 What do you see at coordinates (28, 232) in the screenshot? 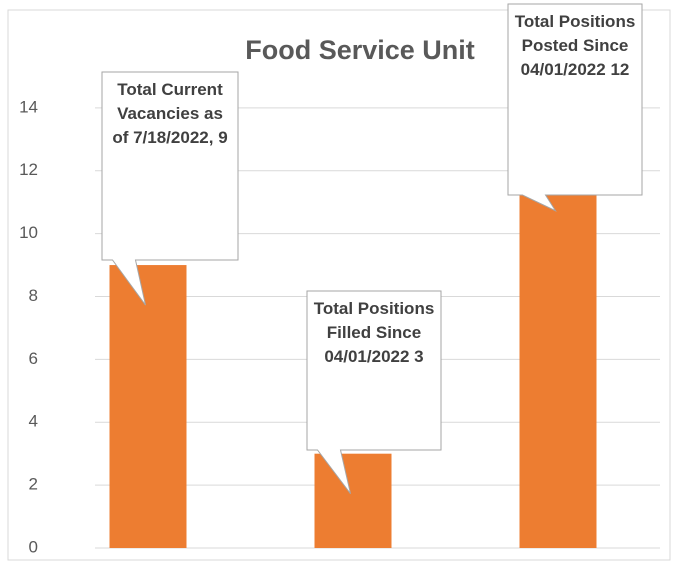
I see `y-tick-label: 10` at bounding box center [28, 232].